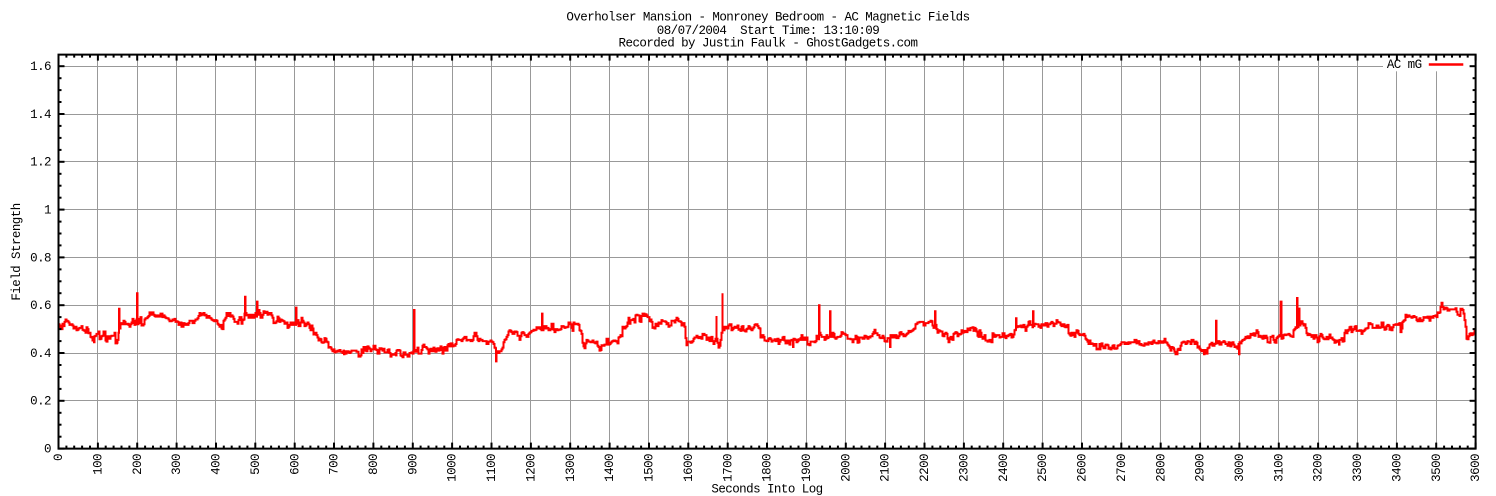  Describe the element at coordinates (728, 468) in the screenshot. I see `svg-text: 1700` at that location.